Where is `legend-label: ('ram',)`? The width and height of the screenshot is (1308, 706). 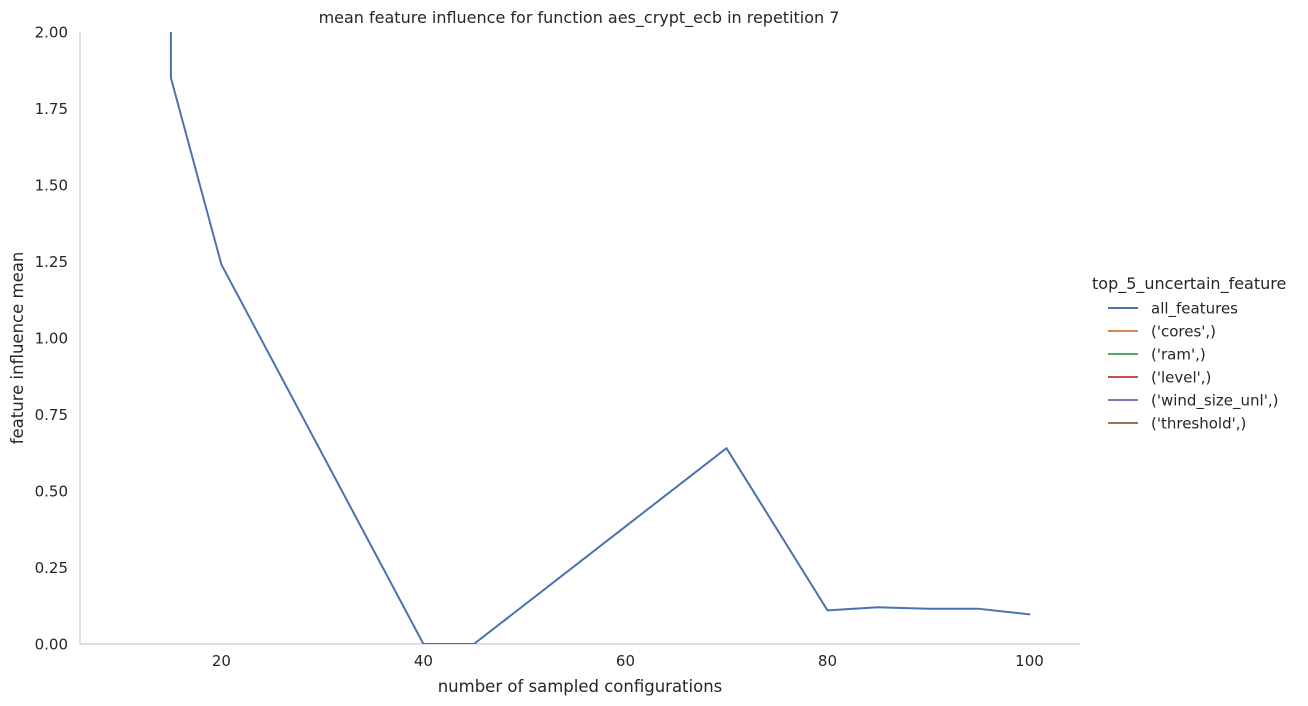
legend-label: ('ram',) is located at coordinates (1178, 355).